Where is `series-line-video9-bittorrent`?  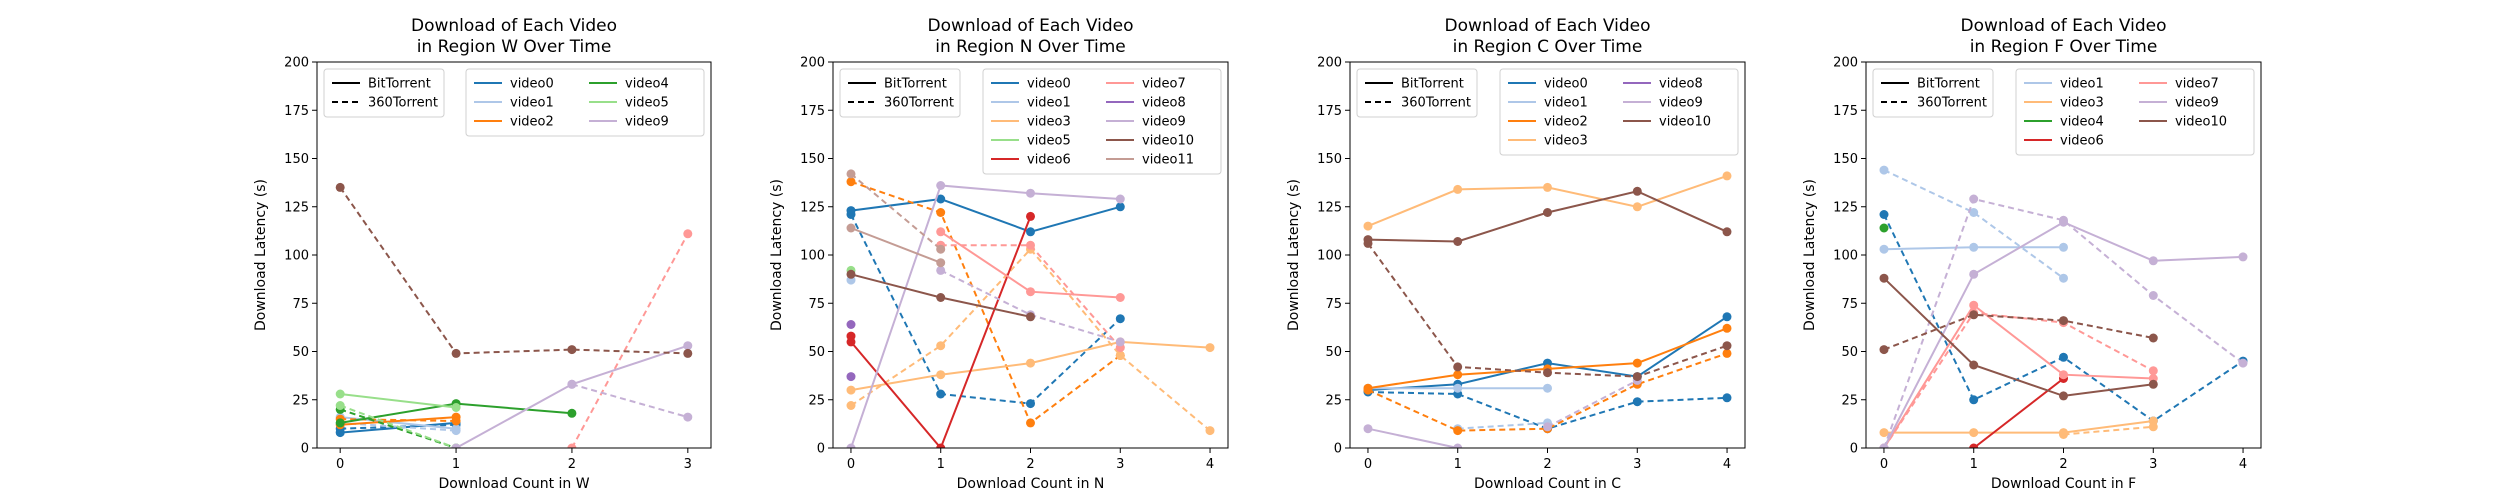 series-line-video9-bittorrent is located at coordinates (985, 316).